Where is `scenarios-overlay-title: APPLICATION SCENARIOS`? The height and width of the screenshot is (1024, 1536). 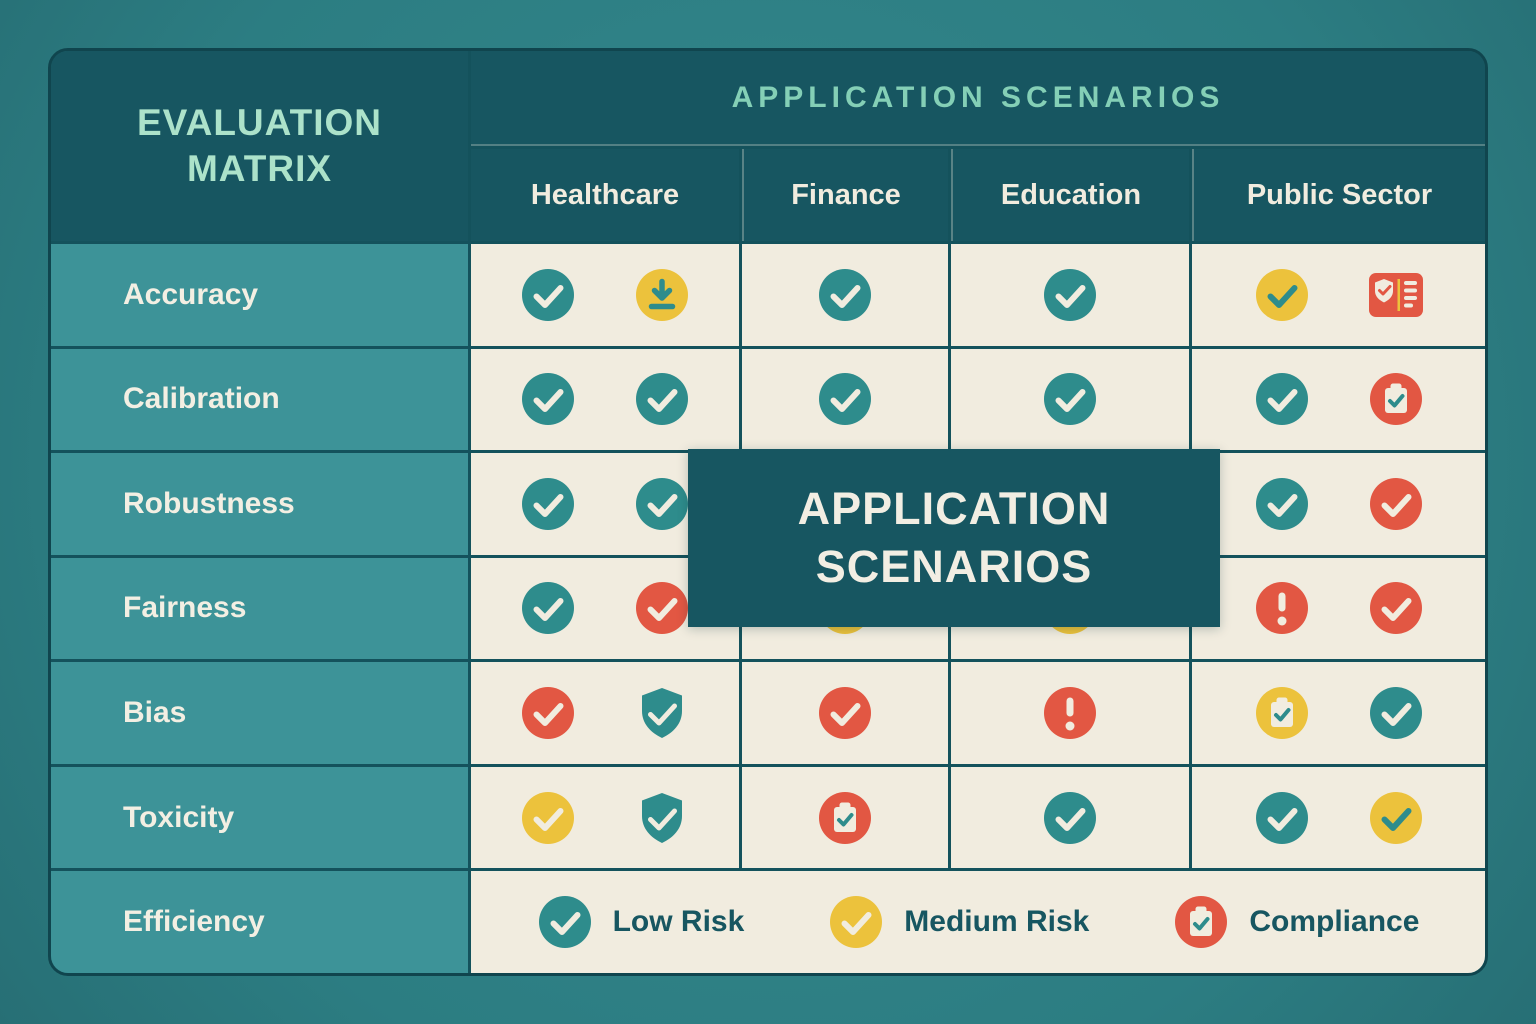 scenarios-overlay-title: APPLICATION SCENARIOS is located at coordinates (954, 537).